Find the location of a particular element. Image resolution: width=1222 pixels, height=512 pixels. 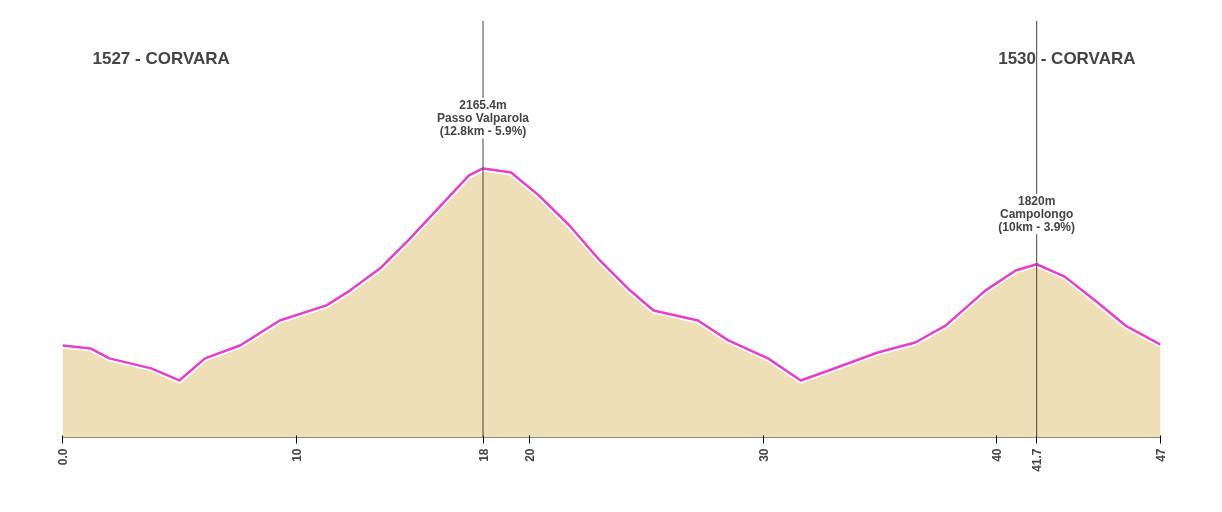

x-tick-label: 20 is located at coordinates (530, 455).